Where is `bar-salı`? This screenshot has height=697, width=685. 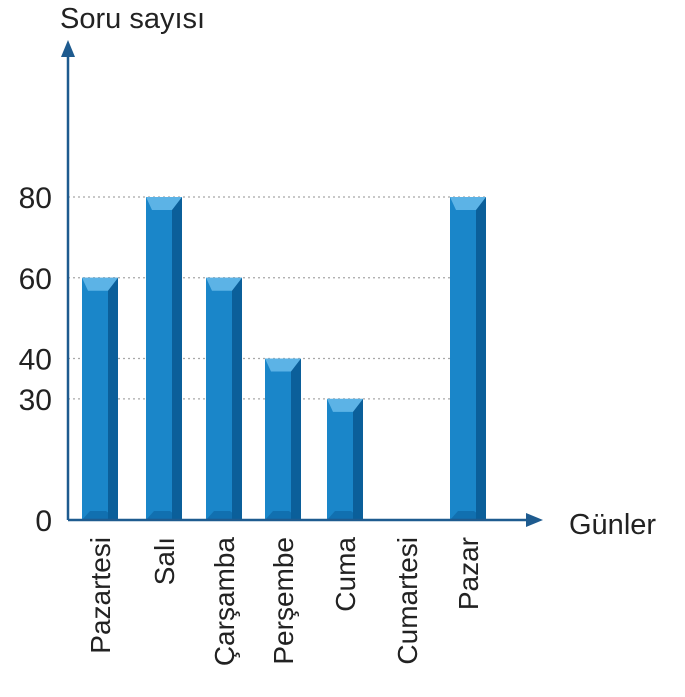
bar-salı is located at coordinates (164, 358).